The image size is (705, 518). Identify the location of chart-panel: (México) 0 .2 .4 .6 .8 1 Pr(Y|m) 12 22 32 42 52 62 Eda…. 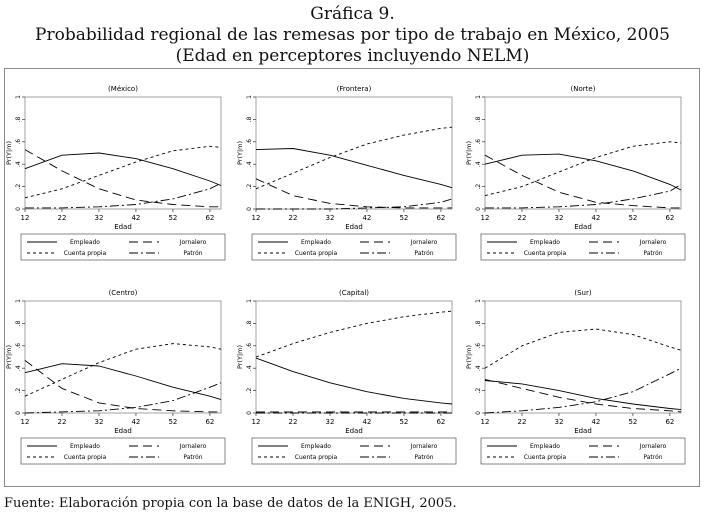
(115, 173).